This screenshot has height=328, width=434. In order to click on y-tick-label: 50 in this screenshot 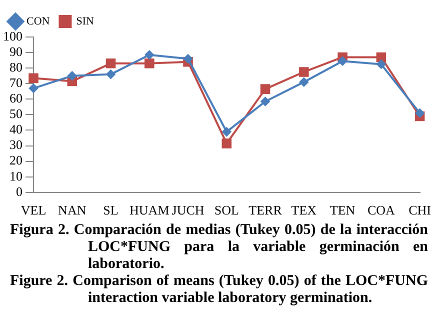, I will do `click(16, 114)`.